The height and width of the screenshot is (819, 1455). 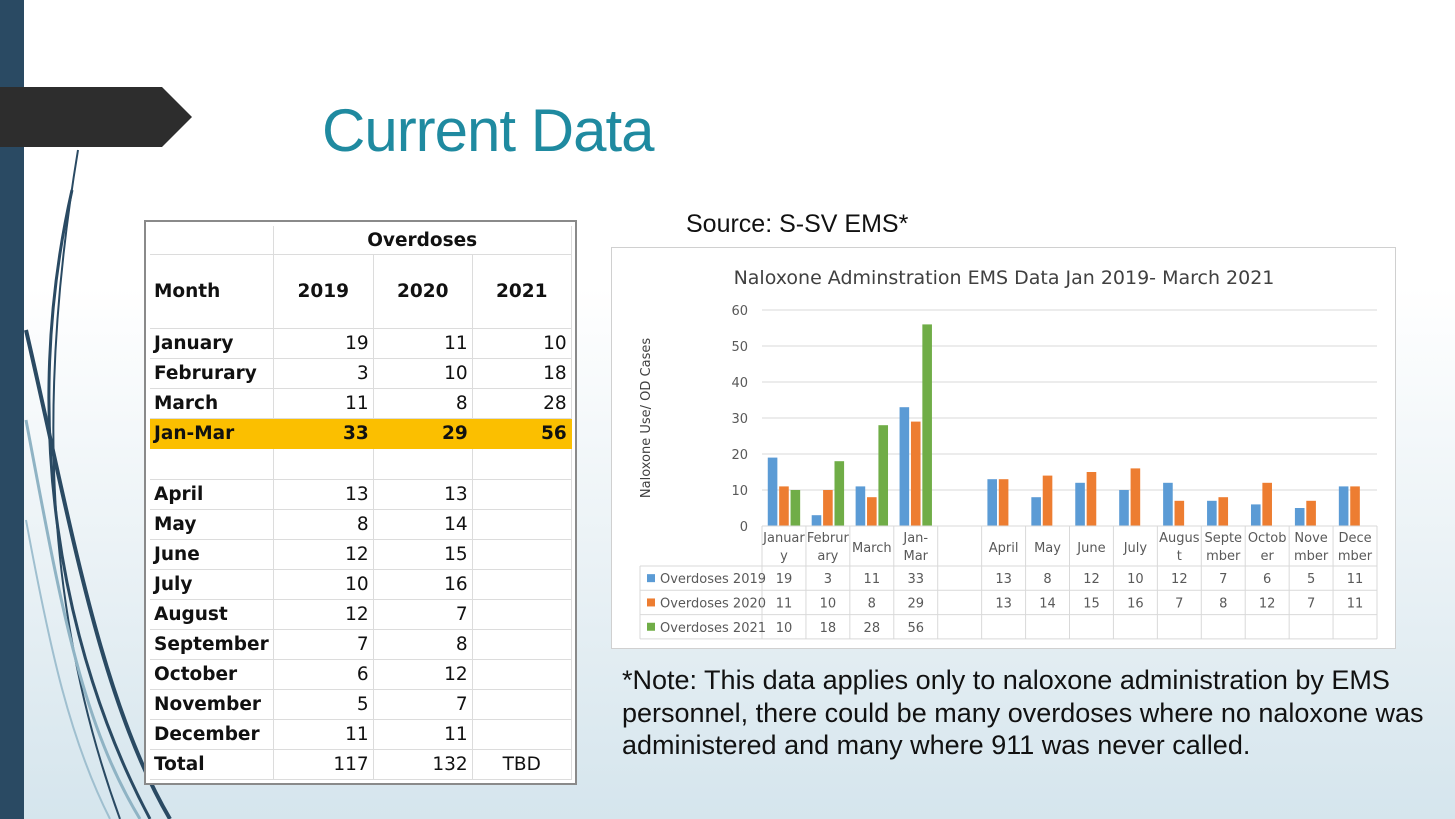 I want to click on data-label: 10, so click(x=1135, y=579).